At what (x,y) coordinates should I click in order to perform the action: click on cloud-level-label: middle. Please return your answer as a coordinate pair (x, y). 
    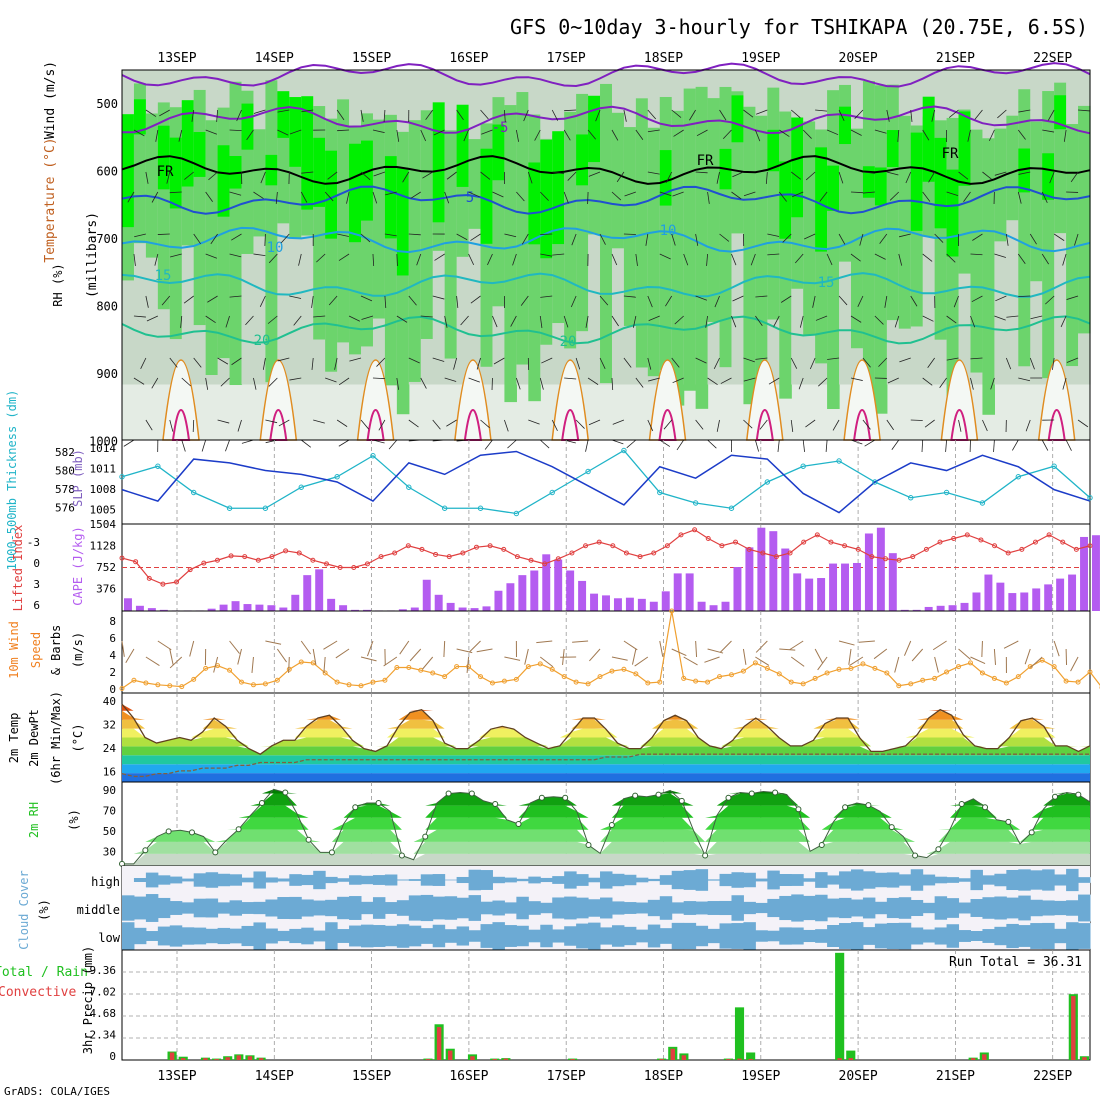
    Looking at the image, I should click on (98, 910).